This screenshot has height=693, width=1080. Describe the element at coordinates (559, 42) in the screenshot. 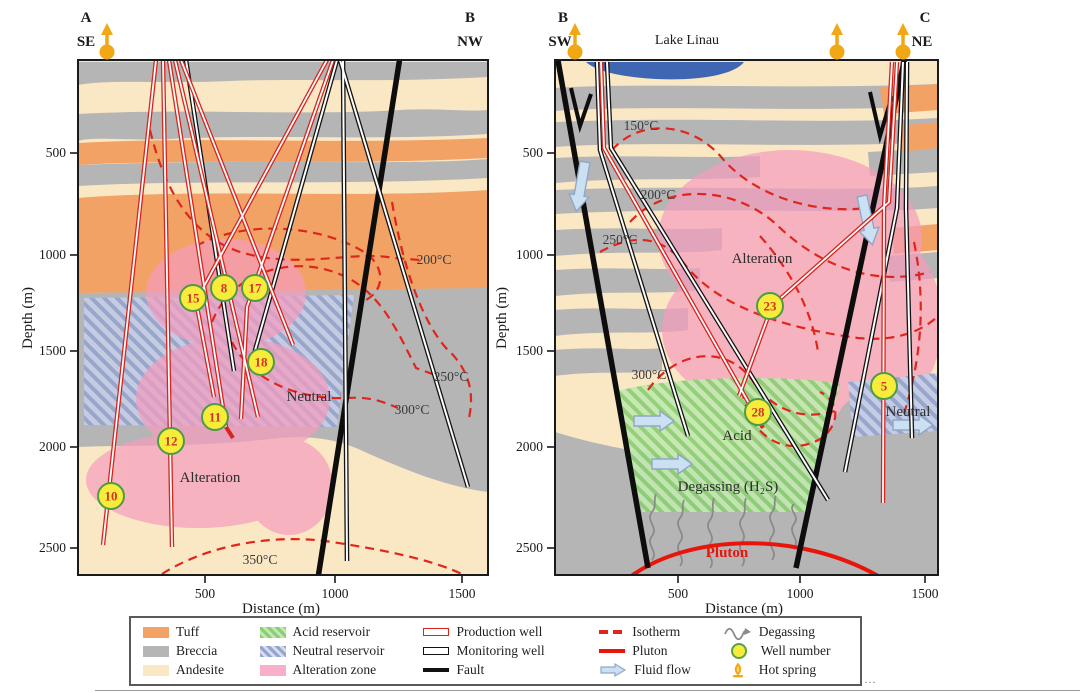

I see `corner-label: SW` at that location.